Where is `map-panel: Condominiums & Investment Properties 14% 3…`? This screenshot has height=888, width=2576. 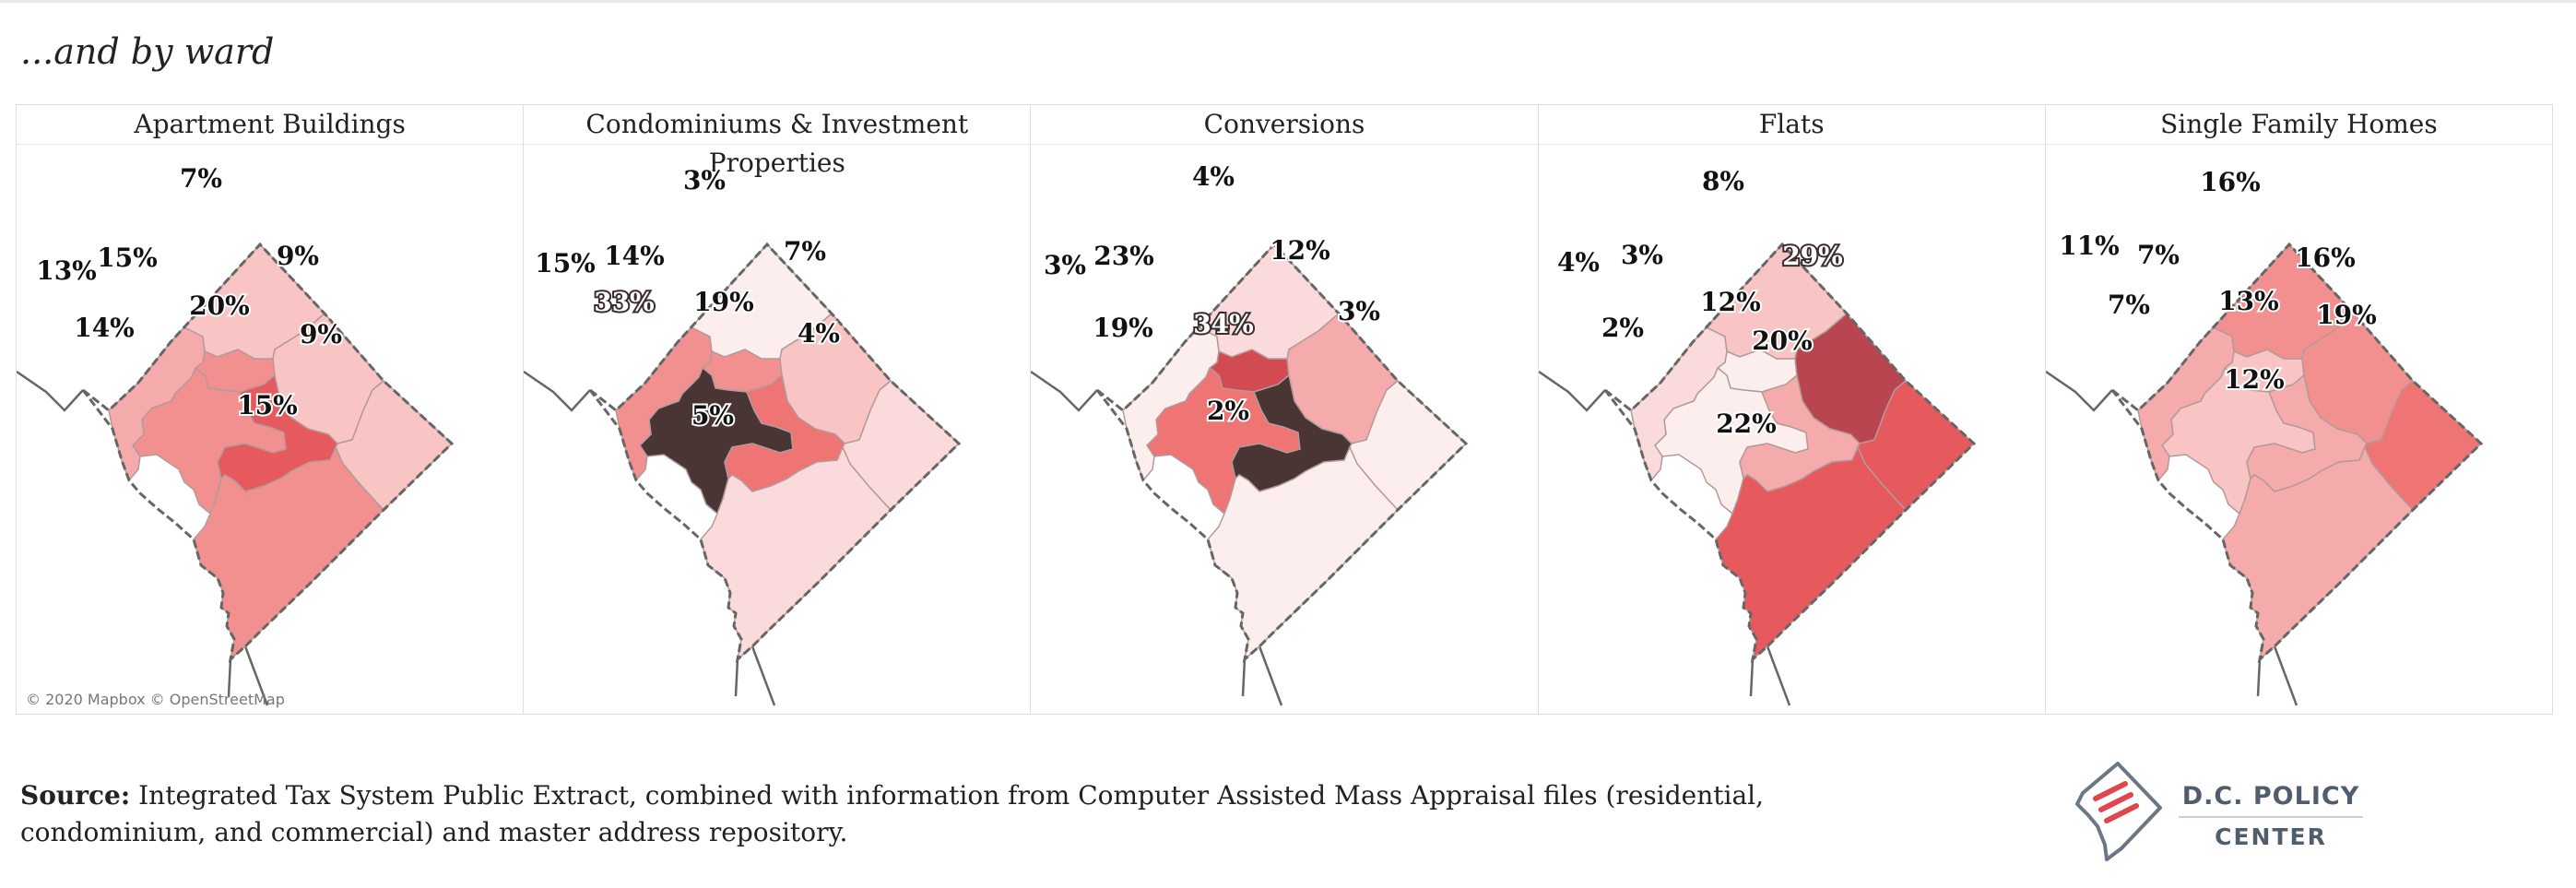 map-panel: Condominiums & Investment Properties 14% 3… is located at coordinates (778, 409).